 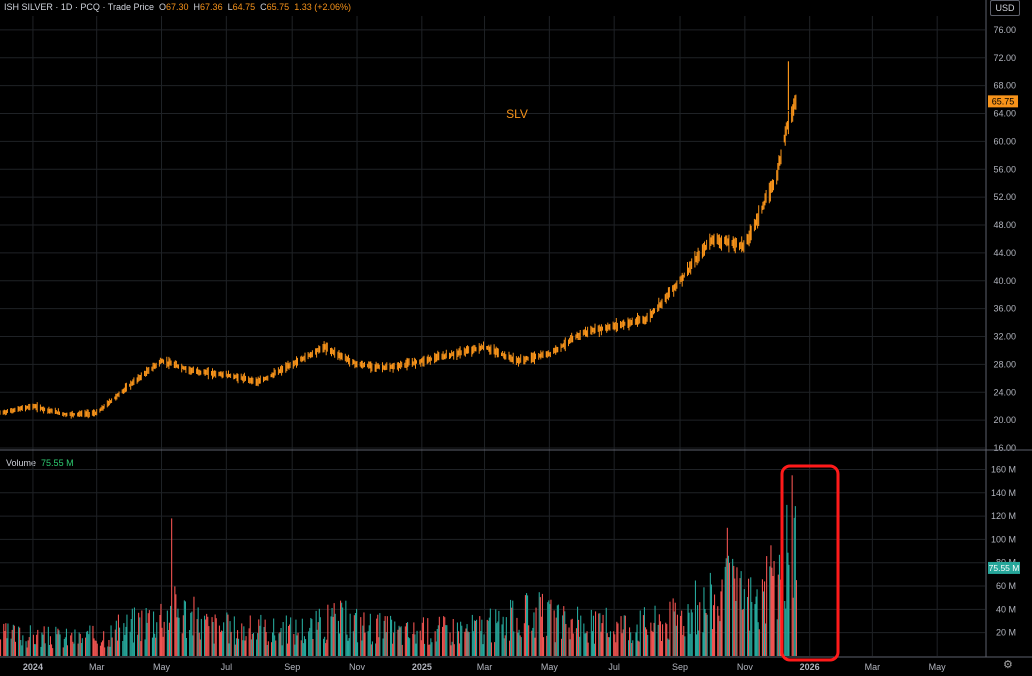 I want to click on change-value: 1.33 (+2.06%), so click(x=322, y=7).